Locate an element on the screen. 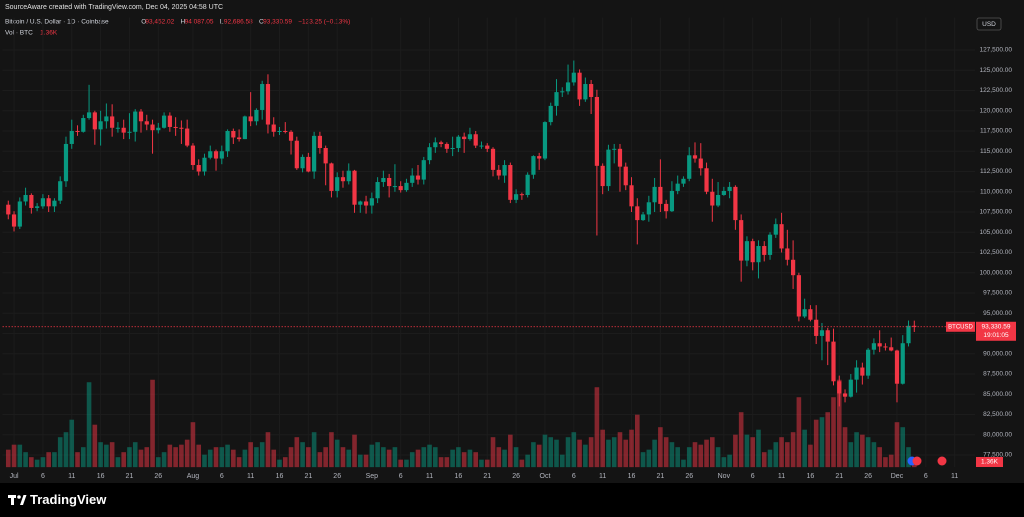 The height and width of the screenshot is (517, 1024). legend-text: C is located at coordinates (261, 22).